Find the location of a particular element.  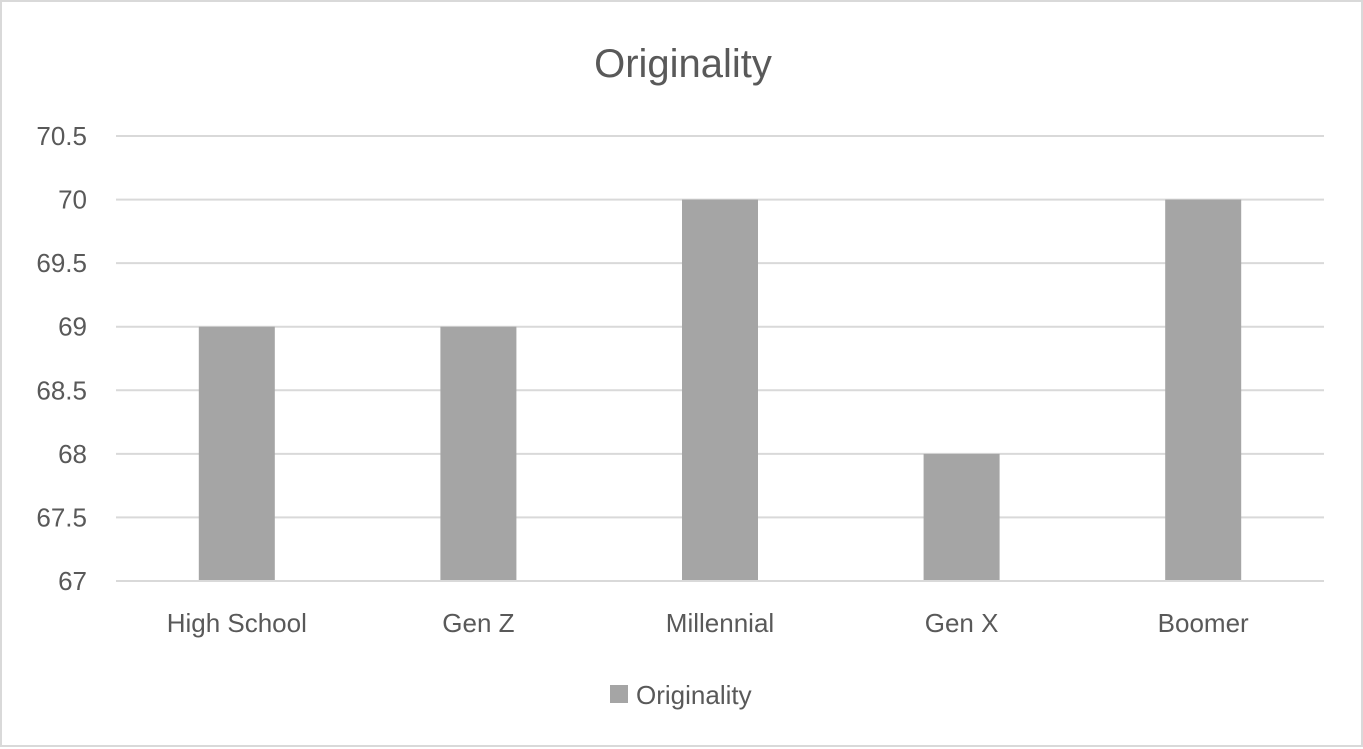

x-category-label: Gen Z is located at coordinates (478, 623).